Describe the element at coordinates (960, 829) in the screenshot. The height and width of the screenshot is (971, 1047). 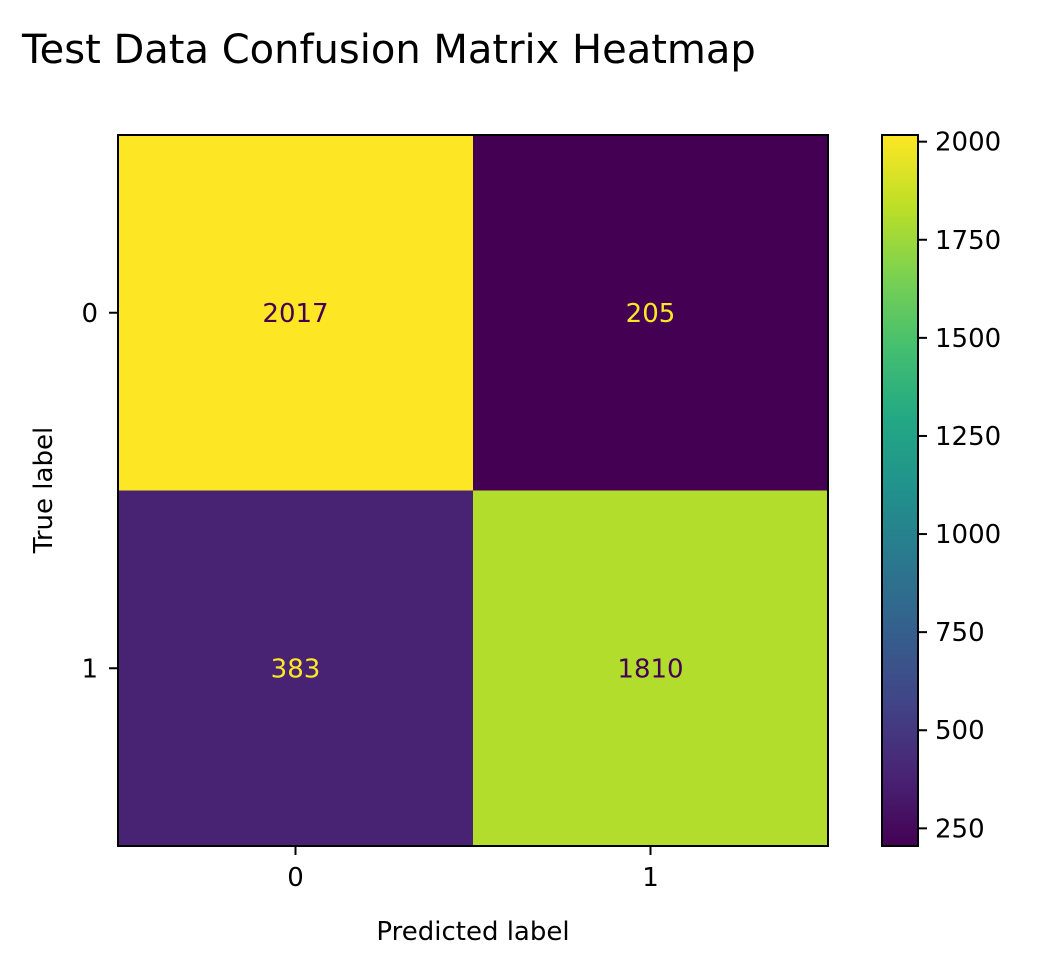
I see `colorbar-tick-label: 250` at that location.